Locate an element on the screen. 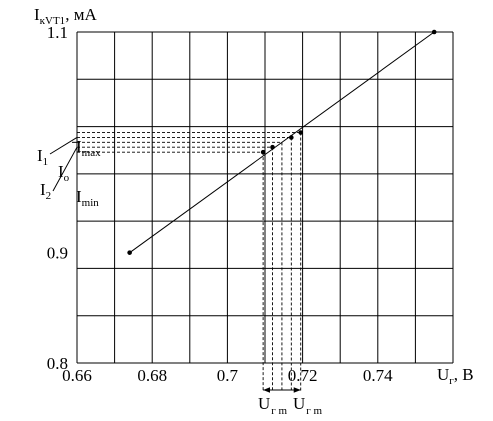 This screenshot has width=493, height=421. leader-i2 is located at coordinates (65, 169).